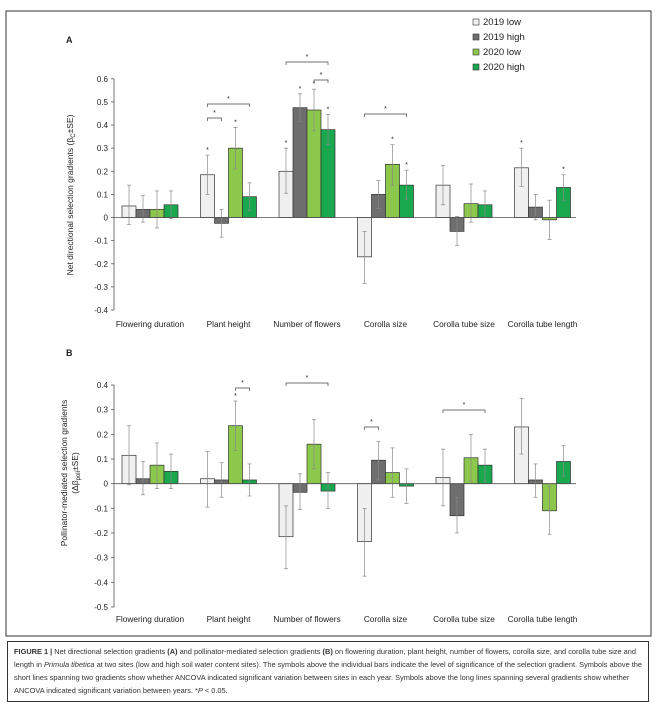  I want to click on caption-ref-b: (B), so click(327, 651).